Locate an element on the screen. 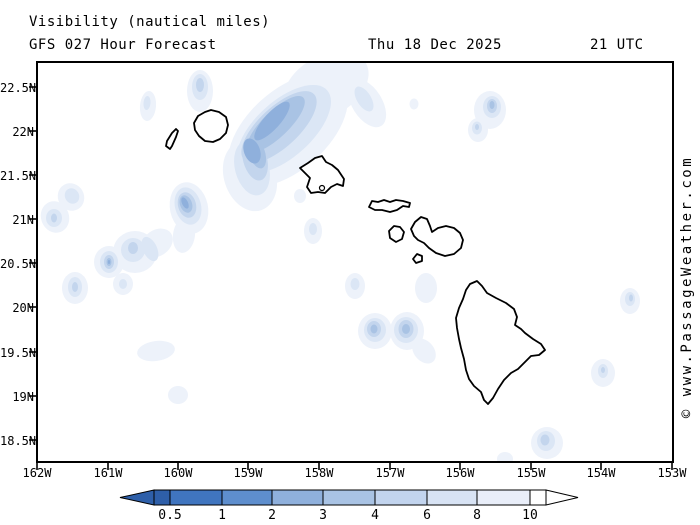  lat-label: 22.5N is located at coordinates (18, 88).